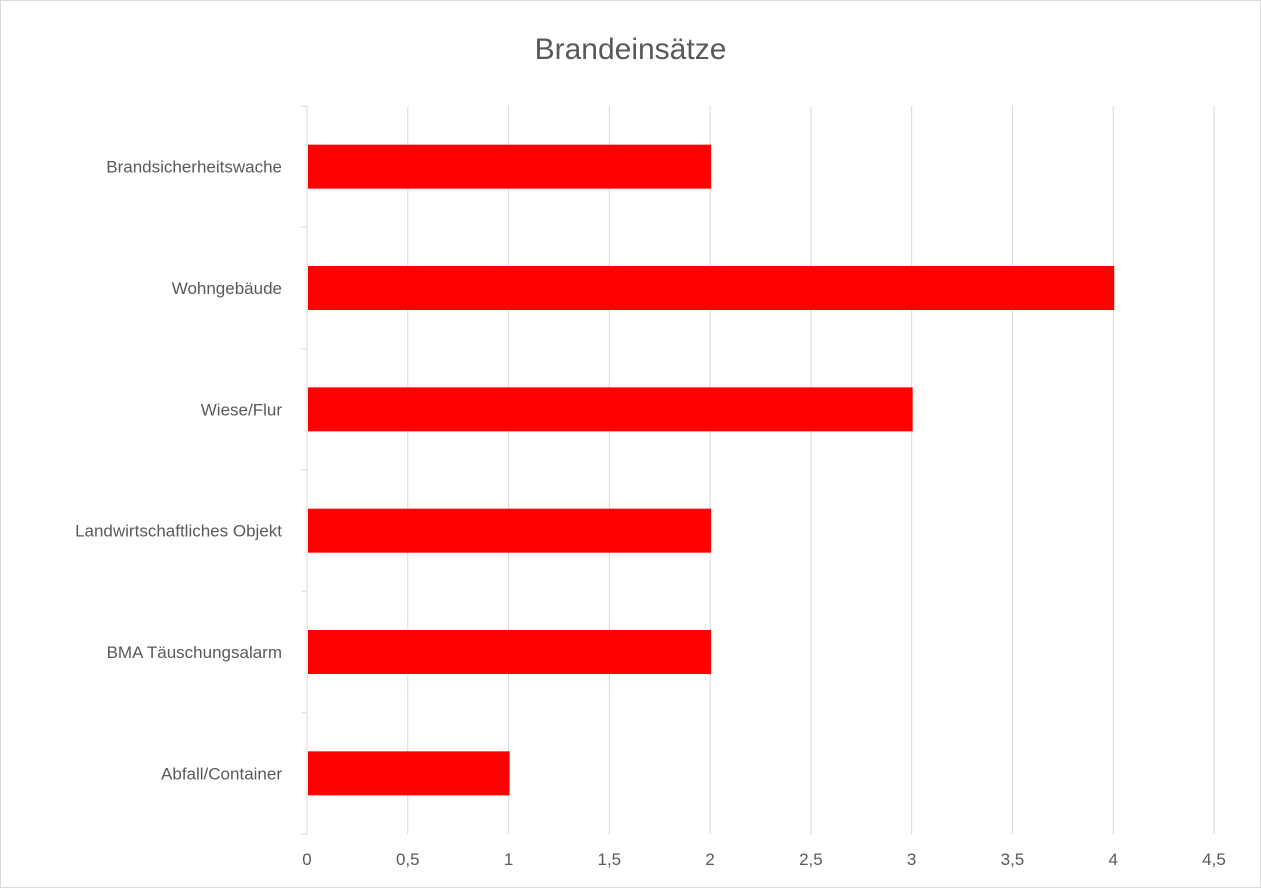  Describe the element at coordinates (811, 859) in the screenshot. I see `x-tick-label: 2,5` at that location.